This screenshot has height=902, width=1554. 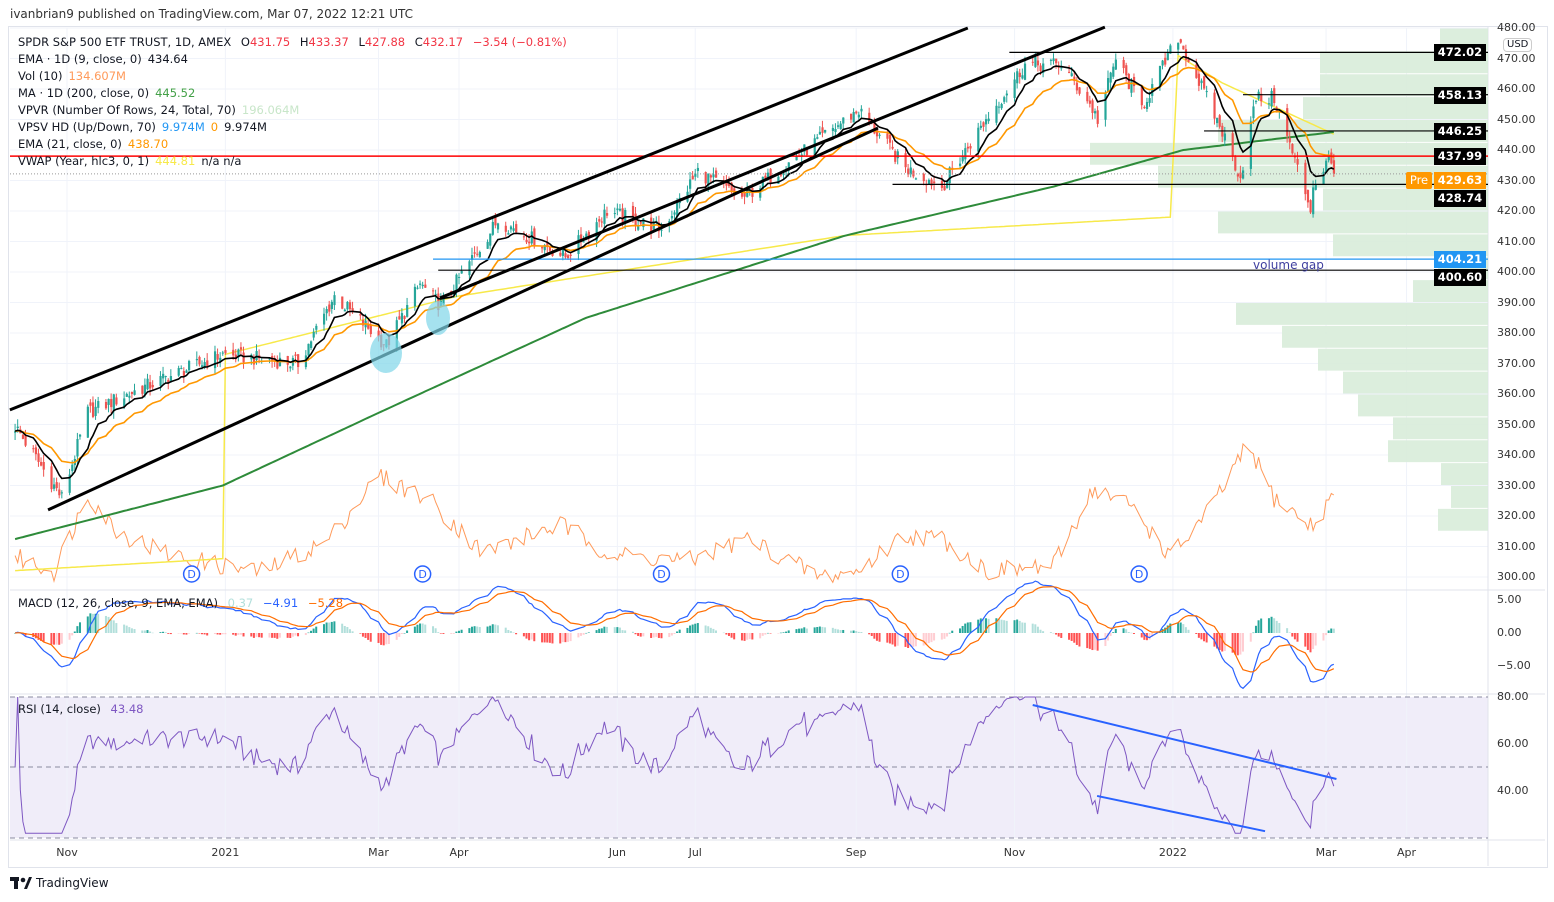 I want to click on rsi-line, so click(x=674, y=765).